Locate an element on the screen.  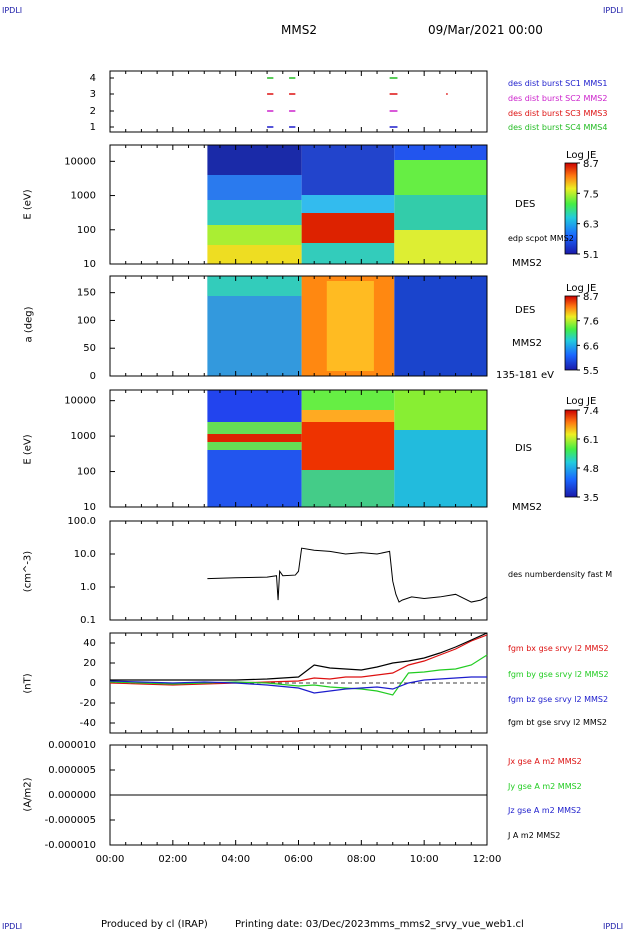
des-e-sheath-low is located at coordinates (348, 253).